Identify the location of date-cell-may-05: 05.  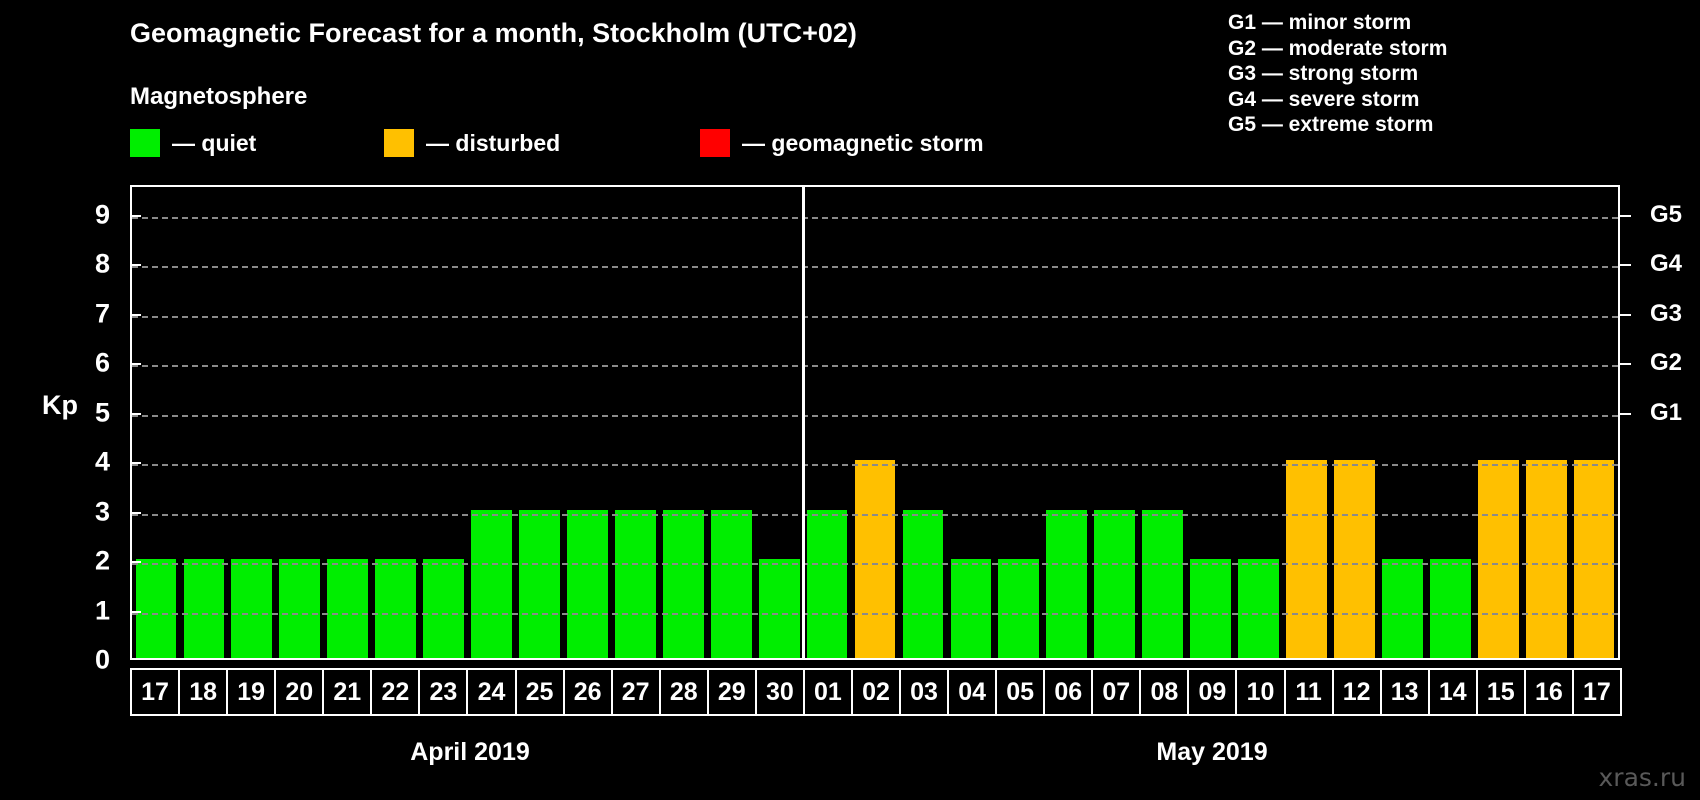
(1020, 692).